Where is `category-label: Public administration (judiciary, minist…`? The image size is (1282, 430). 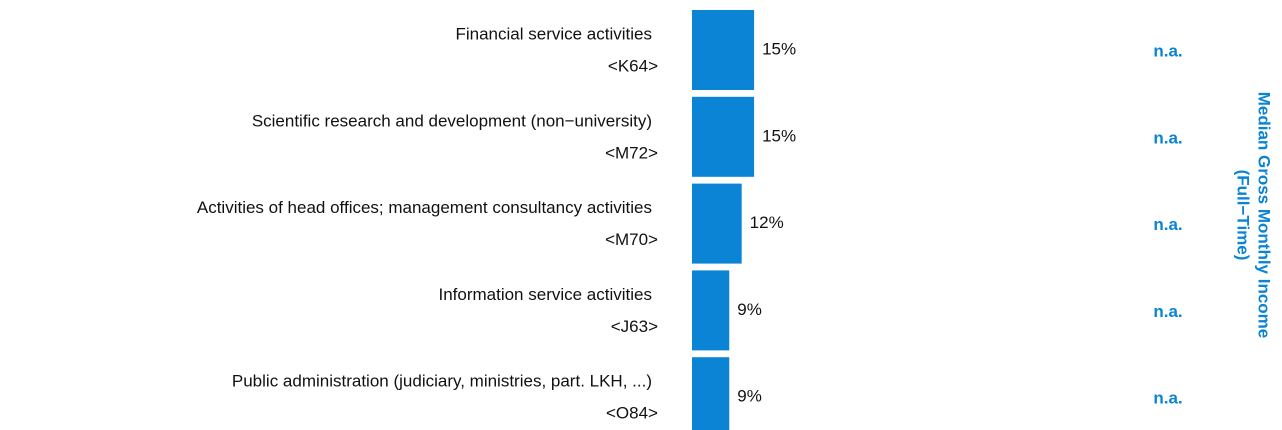 category-label: Public administration (judiciary, minist… is located at coordinates (442, 381).